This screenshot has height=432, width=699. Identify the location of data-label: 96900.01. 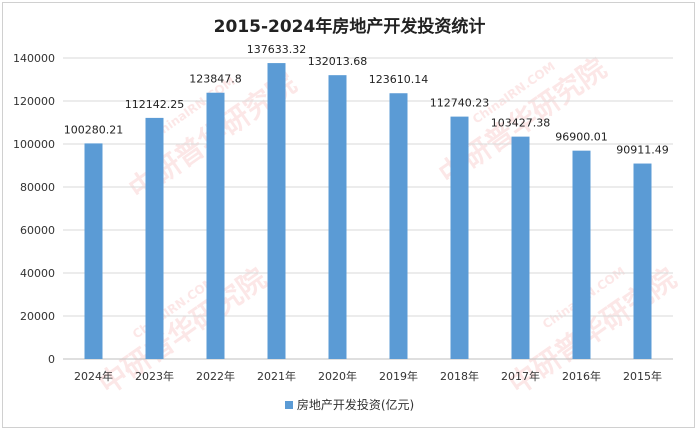
(581, 137).